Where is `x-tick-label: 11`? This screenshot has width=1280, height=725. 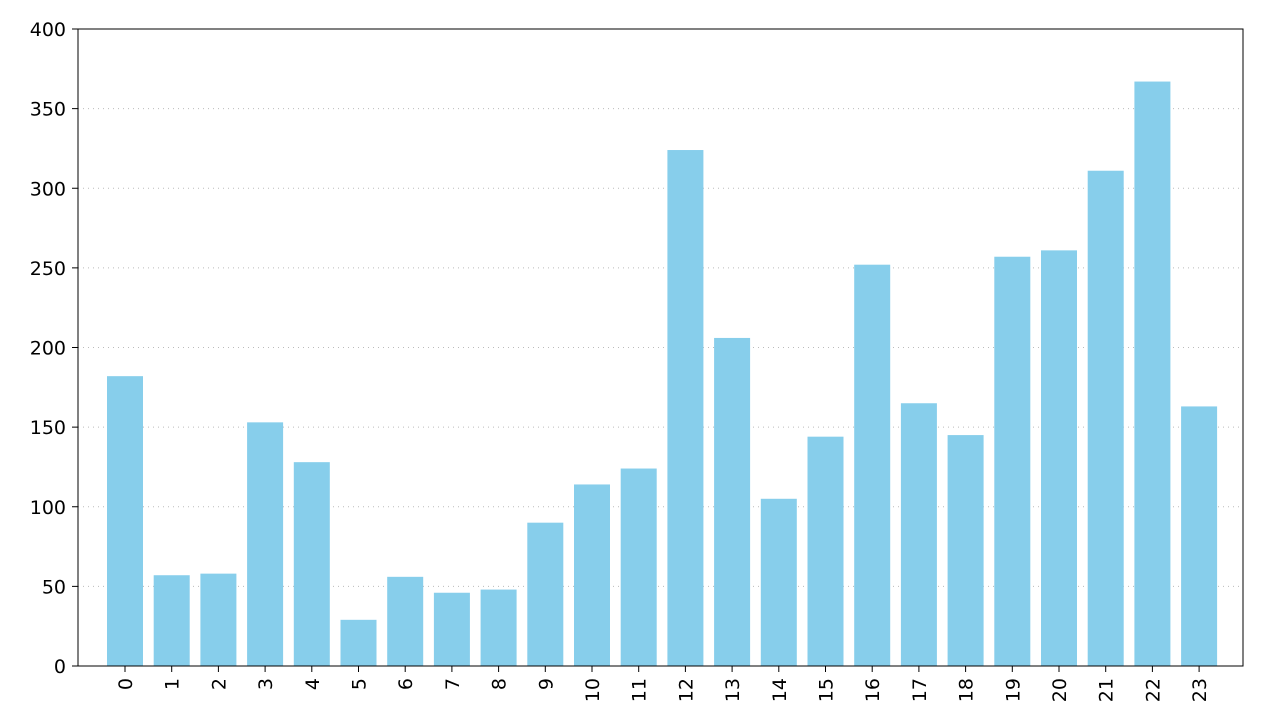 x-tick-label: 11 is located at coordinates (640, 690).